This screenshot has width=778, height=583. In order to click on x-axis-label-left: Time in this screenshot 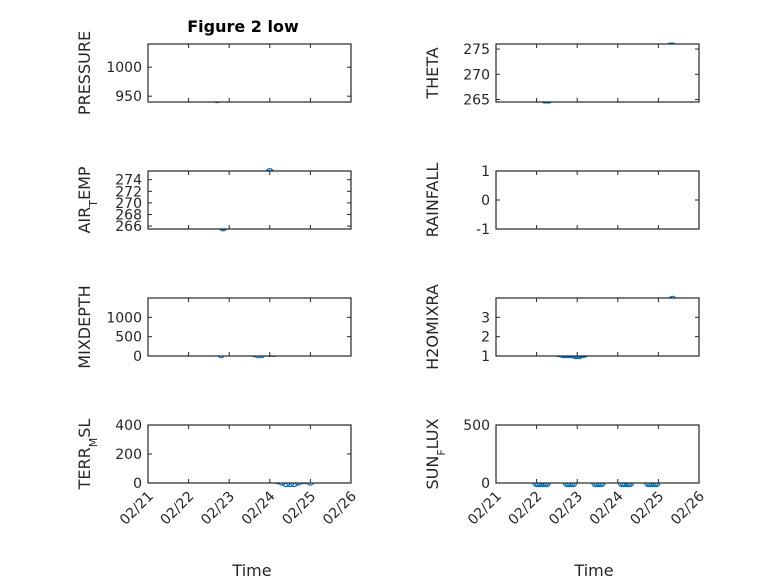, I will do `click(251, 570)`.